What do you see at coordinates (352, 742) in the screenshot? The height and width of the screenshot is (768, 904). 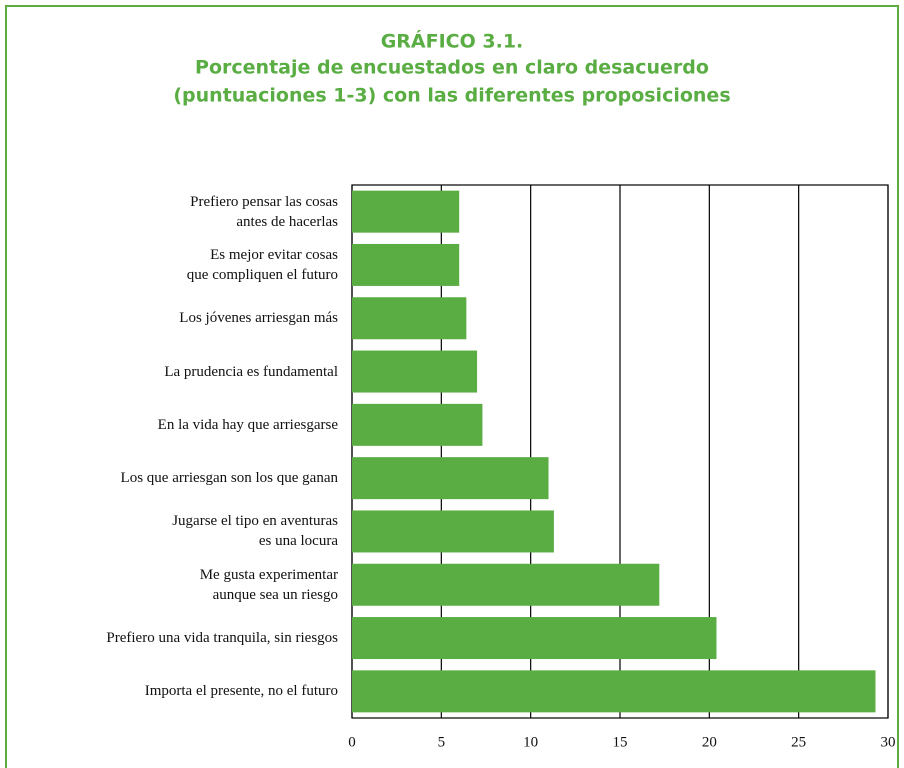 I see `x-tick-label: 0` at bounding box center [352, 742].